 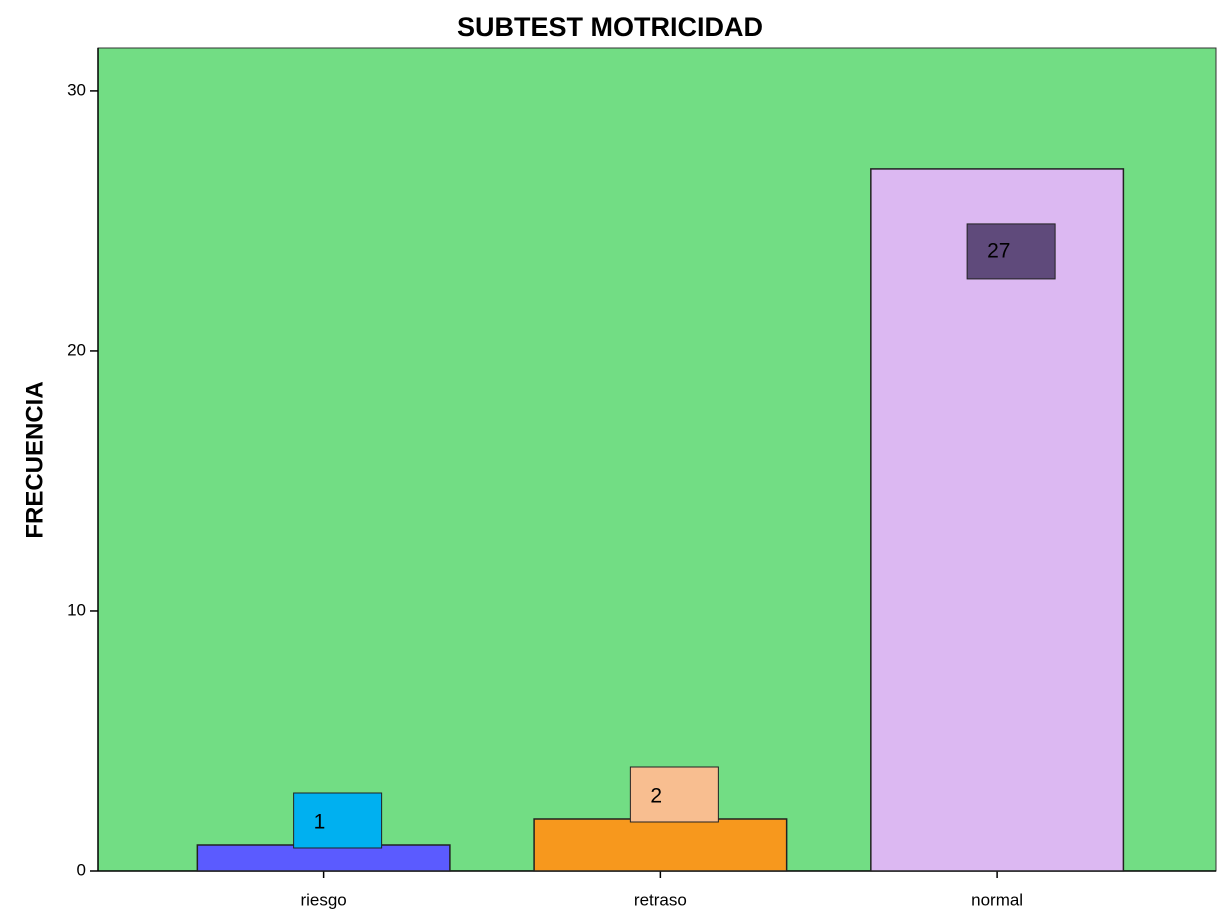 What do you see at coordinates (34, 459) in the screenshot?
I see `y-axis-label: FRECUENCIA` at bounding box center [34, 459].